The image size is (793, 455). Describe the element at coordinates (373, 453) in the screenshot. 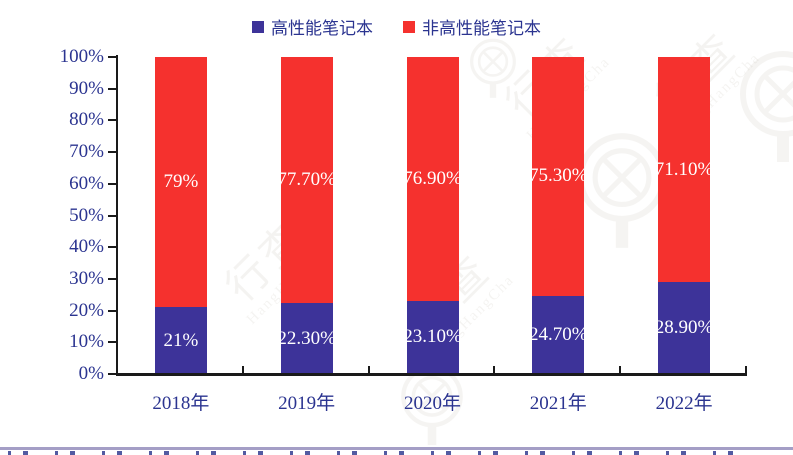

I see `cropped-source-text` at that location.